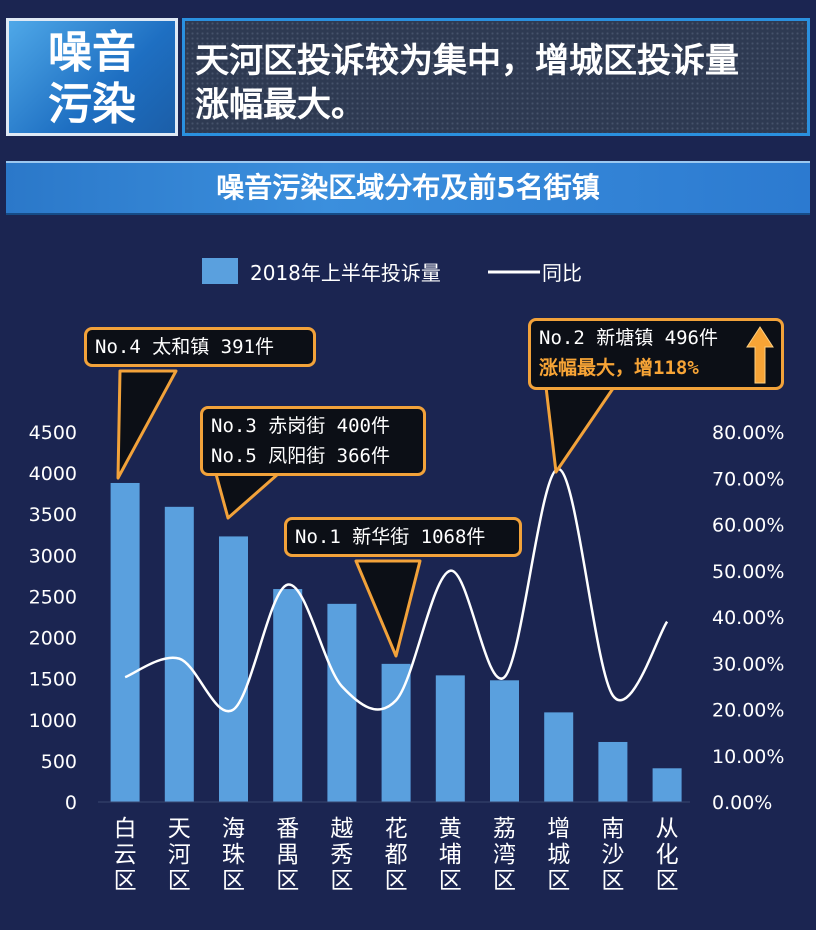  What do you see at coordinates (300, 456) in the screenshot?
I see `callout-haizhu-line-2: No.5 凤阳街 366件` at bounding box center [300, 456].